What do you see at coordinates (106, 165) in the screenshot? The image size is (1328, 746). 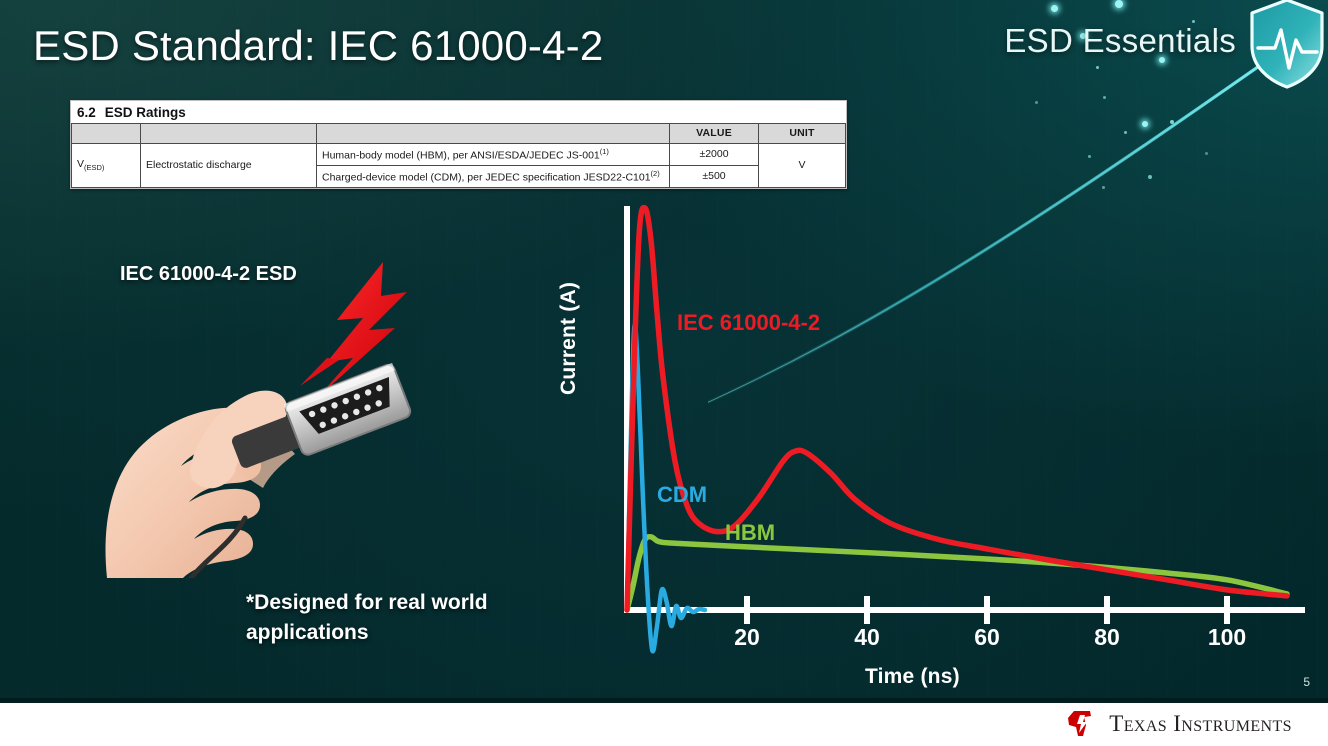 I see `cell-symbol: V(ESD)` at bounding box center [106, 165].